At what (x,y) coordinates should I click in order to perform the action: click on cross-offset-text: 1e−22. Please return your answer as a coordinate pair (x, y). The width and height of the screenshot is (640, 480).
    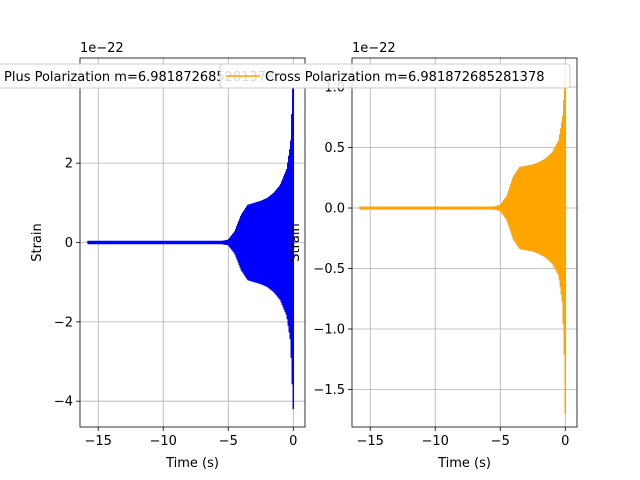
    Looking at the image, I should click on (374, 48).